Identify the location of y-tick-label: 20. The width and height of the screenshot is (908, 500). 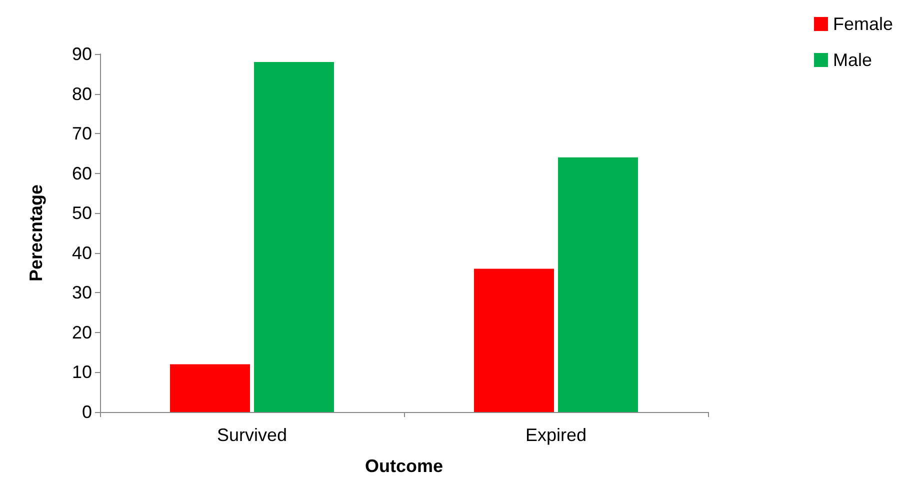
(82, 332).